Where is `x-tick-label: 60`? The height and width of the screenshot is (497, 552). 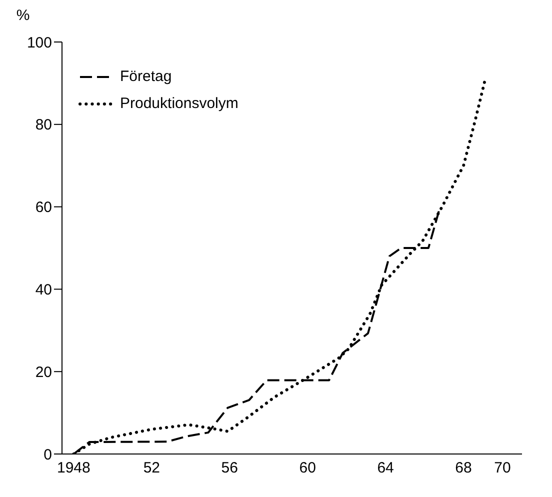
x-tick-label: 60 is located at coordinates (307, 468).